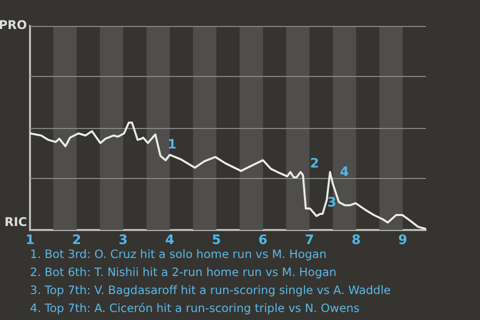  What do you see at coordinates (331, 202) in the screenshot?
I see `annotation: 3` at bounding box center [331, 202].